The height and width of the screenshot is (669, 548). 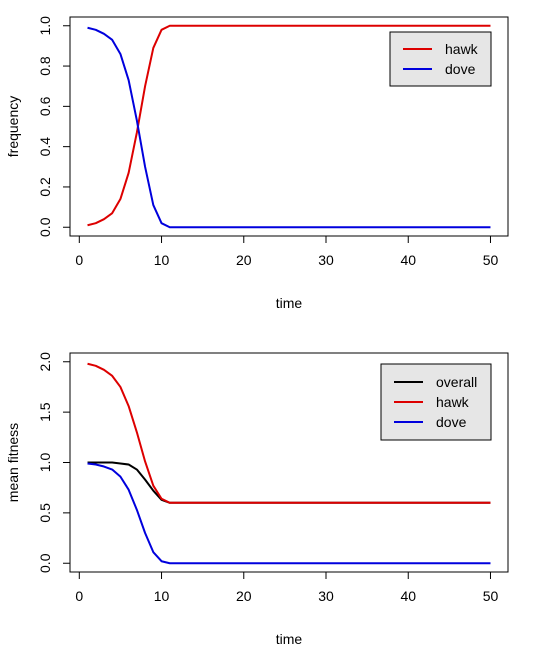 I want to click on y-axis-title: frequency, so click(x=13, y=126).